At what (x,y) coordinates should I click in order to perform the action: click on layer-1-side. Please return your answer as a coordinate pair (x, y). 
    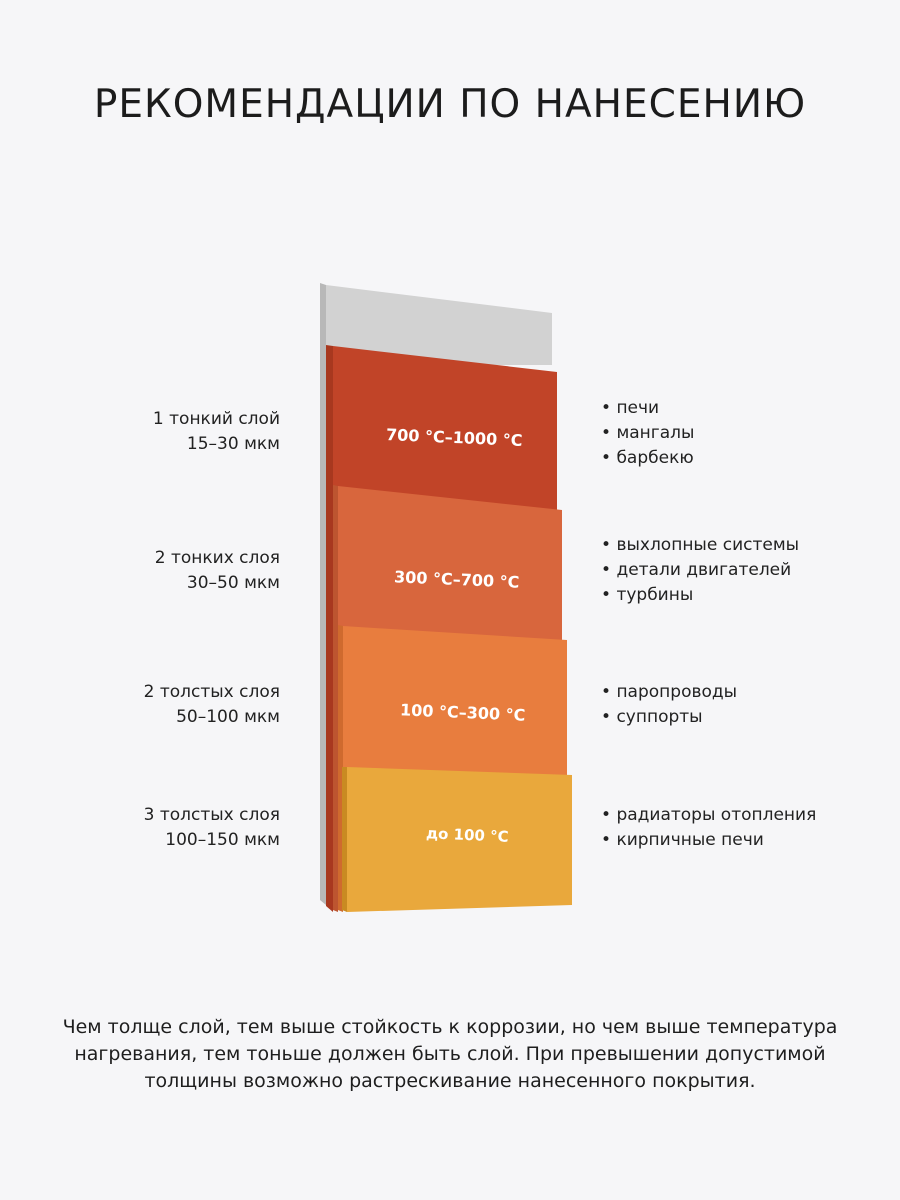
    Looking at the image, I should click on (329, 628).